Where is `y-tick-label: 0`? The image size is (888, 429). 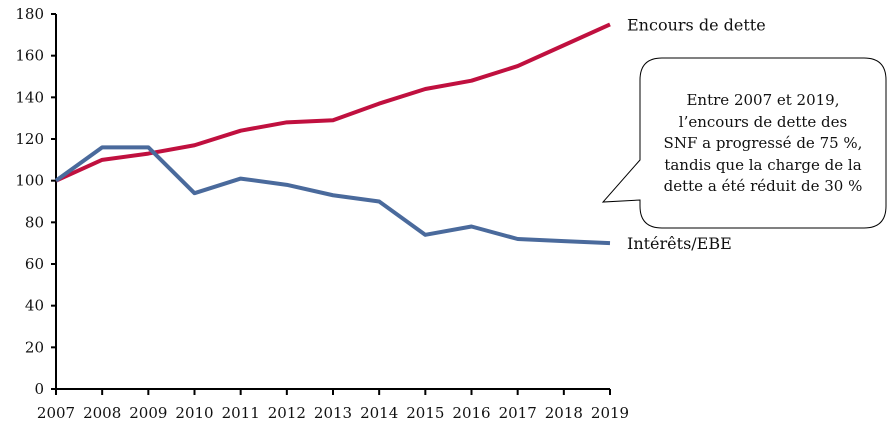
y-tick-label: 0 is located at coordinates (39, 389).